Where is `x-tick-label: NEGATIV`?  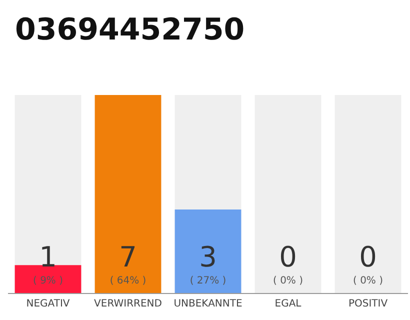
x-tick-label: NEGATIV is located at coordinates (48, 304).